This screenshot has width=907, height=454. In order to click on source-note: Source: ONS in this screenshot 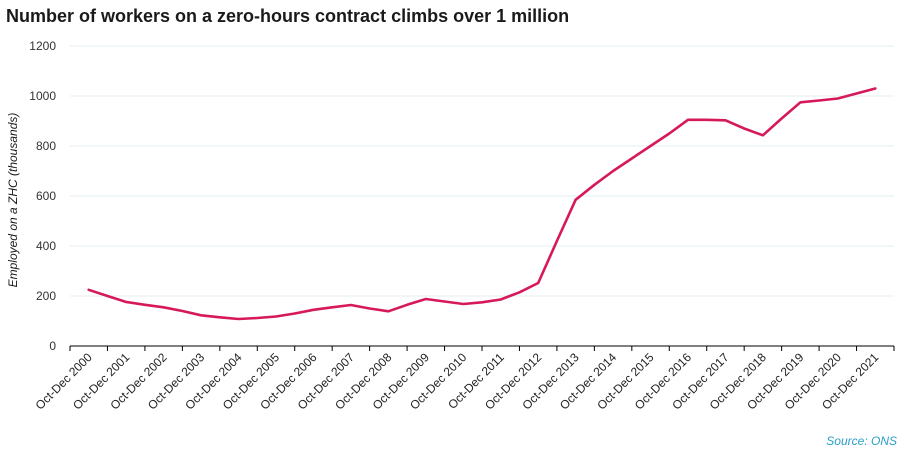, I will do `click(861, 441)`.